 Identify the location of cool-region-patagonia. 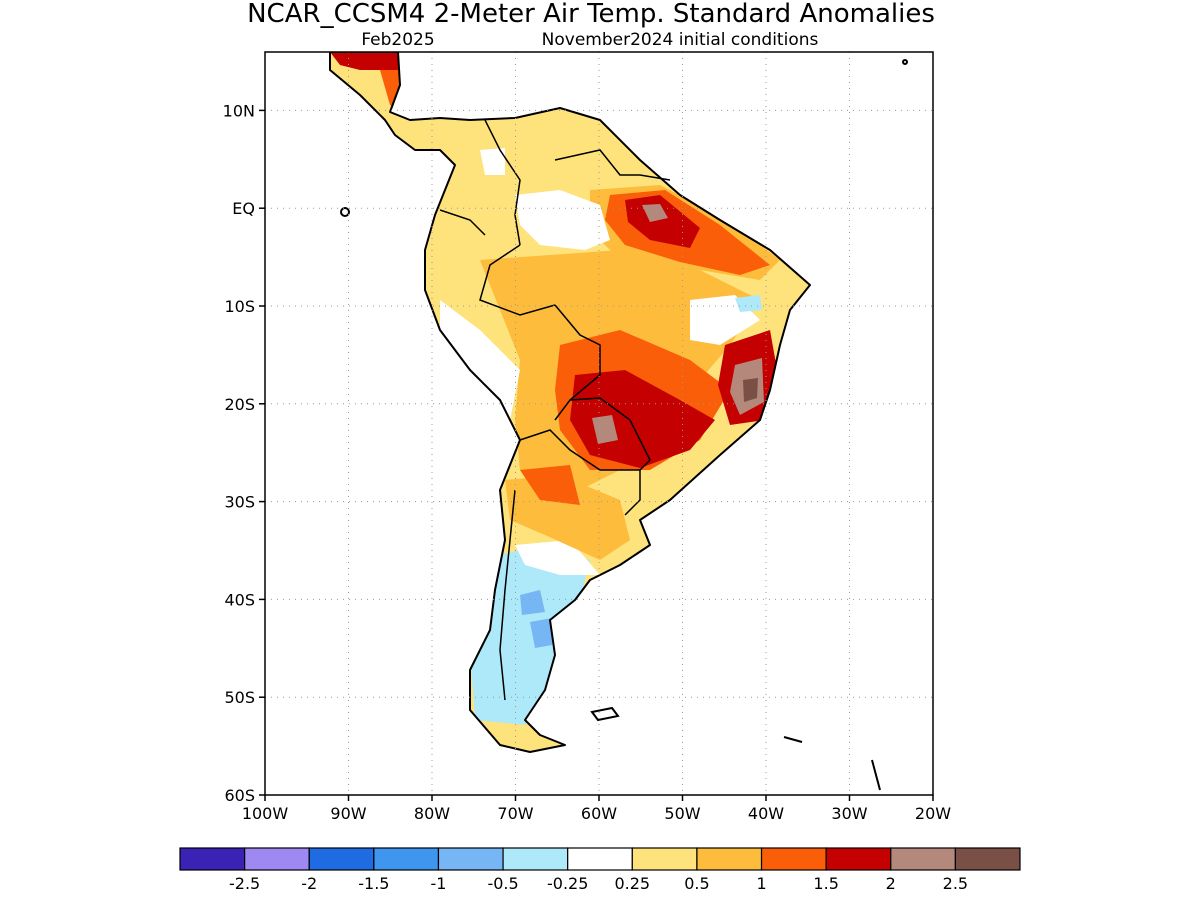
(530, 635).